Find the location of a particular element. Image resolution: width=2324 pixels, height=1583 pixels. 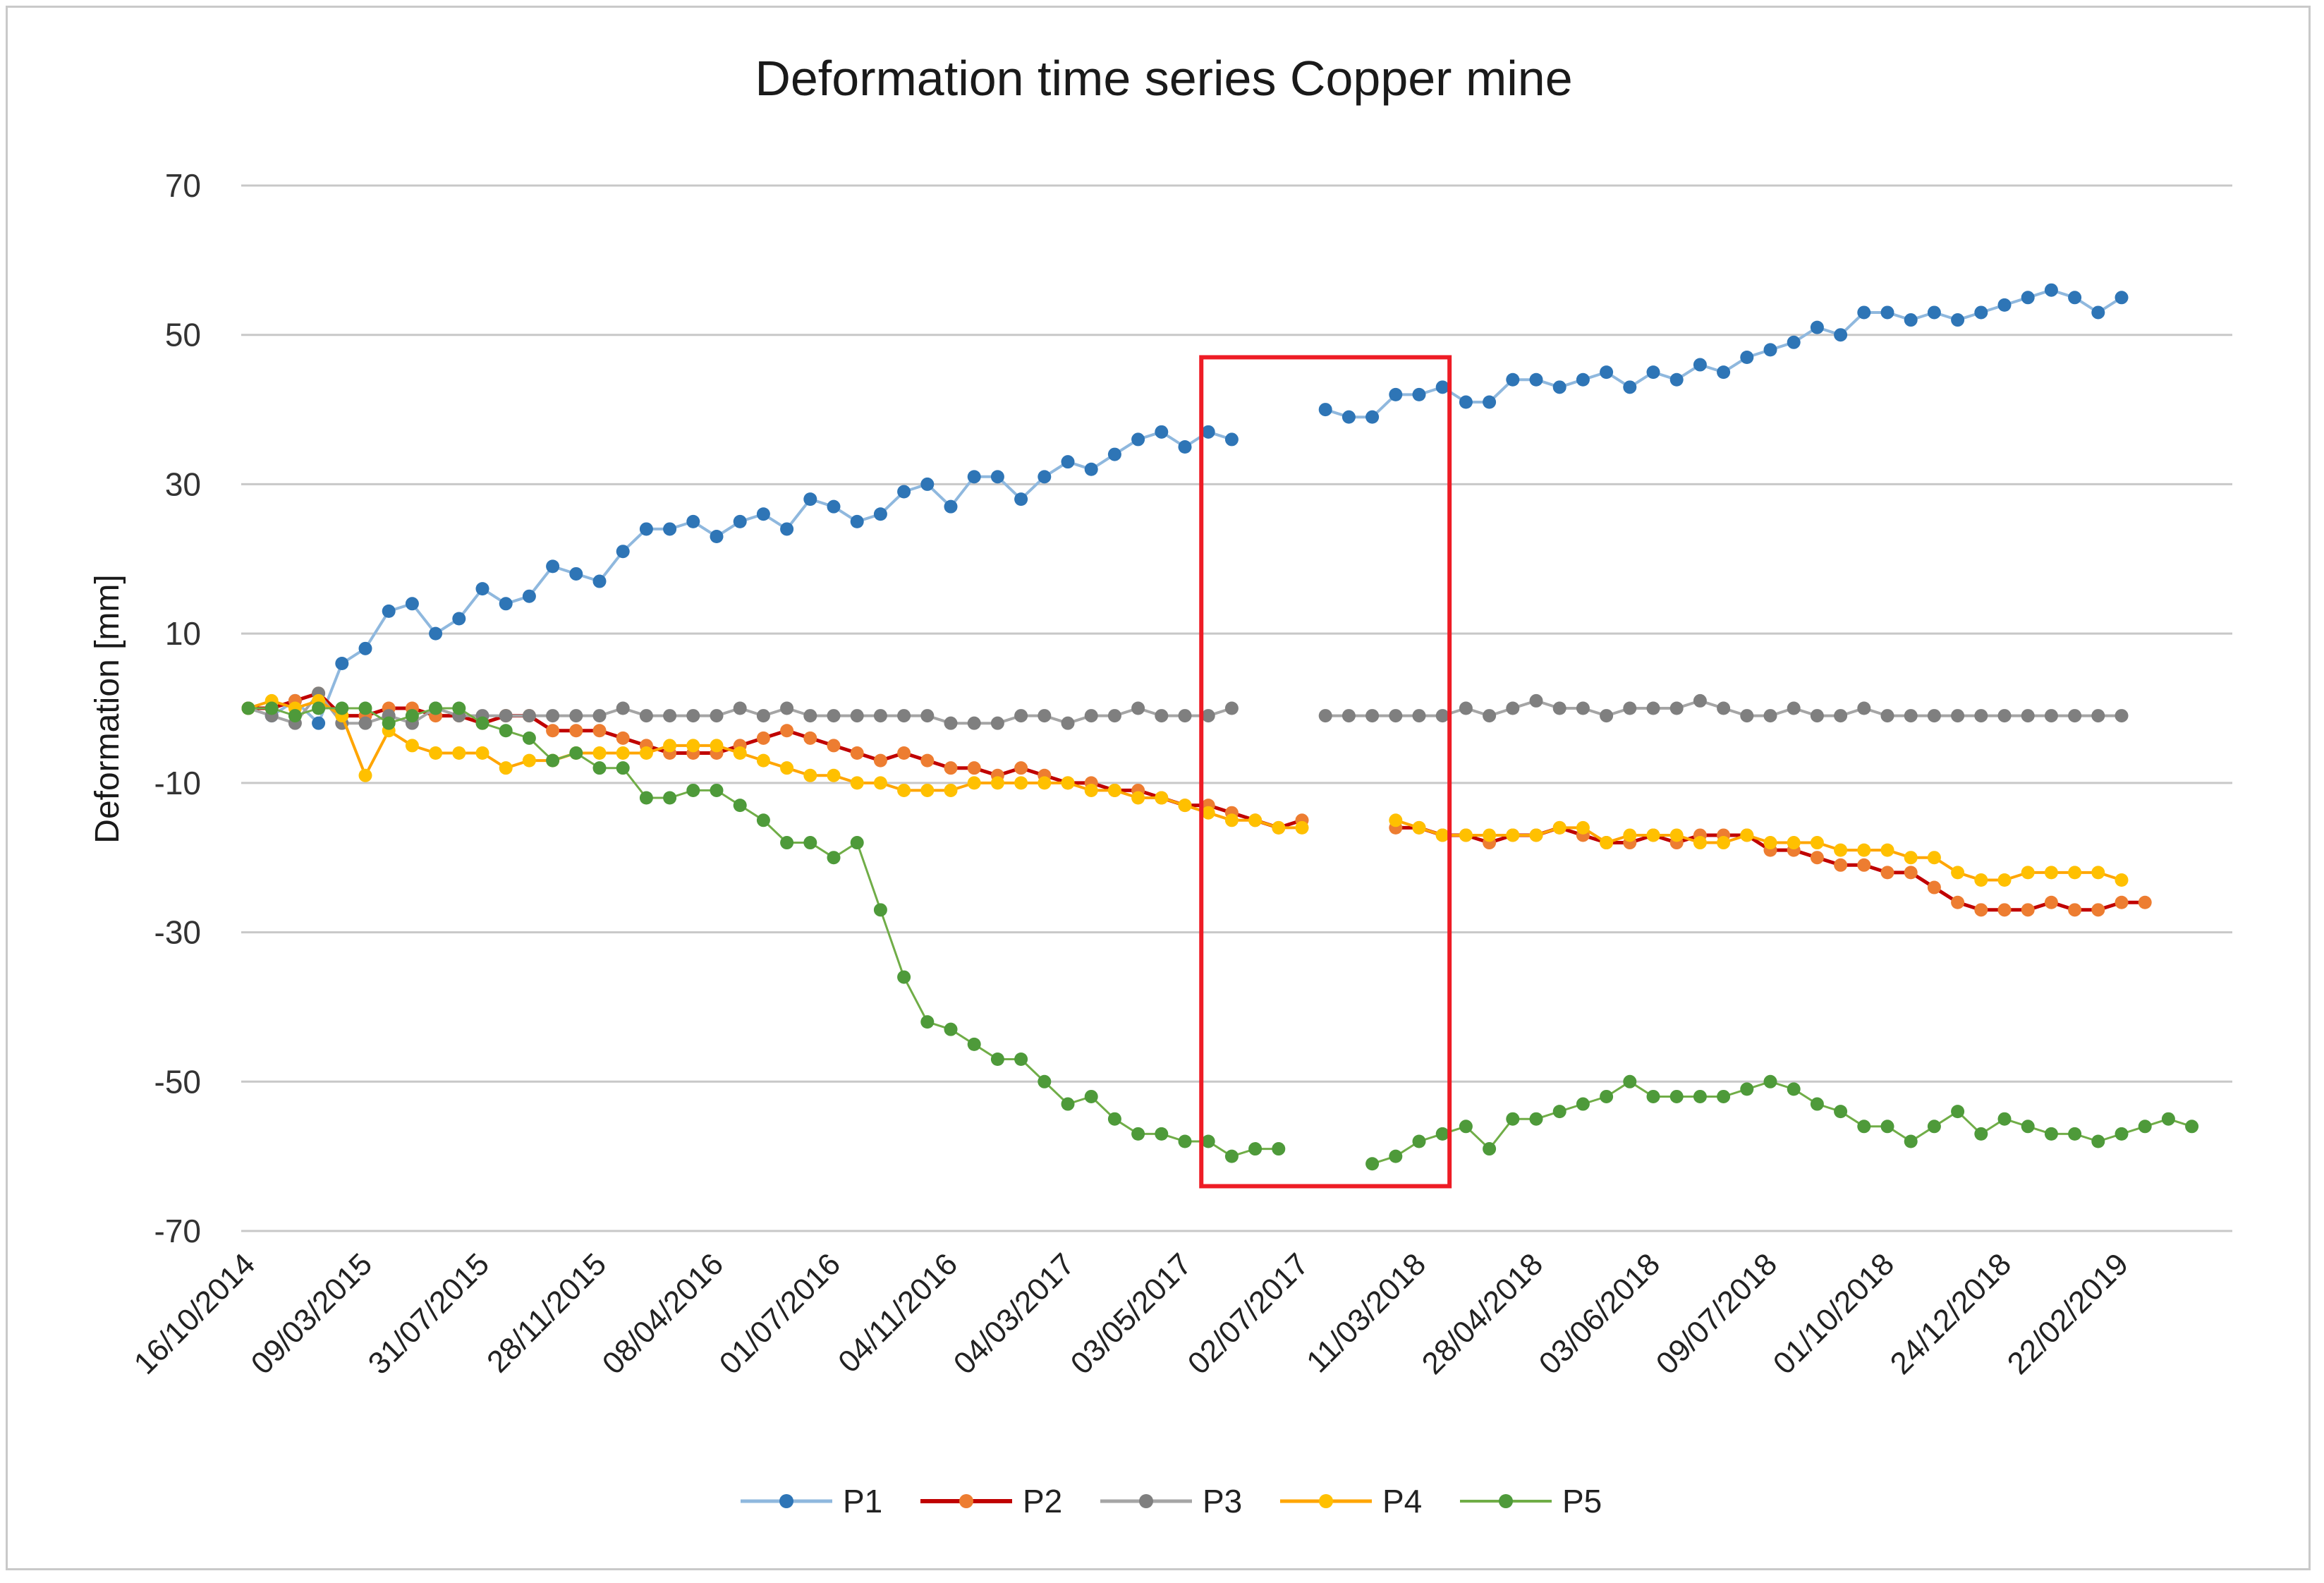

legend-label: P4 is located at coordinates (1402, 1501).